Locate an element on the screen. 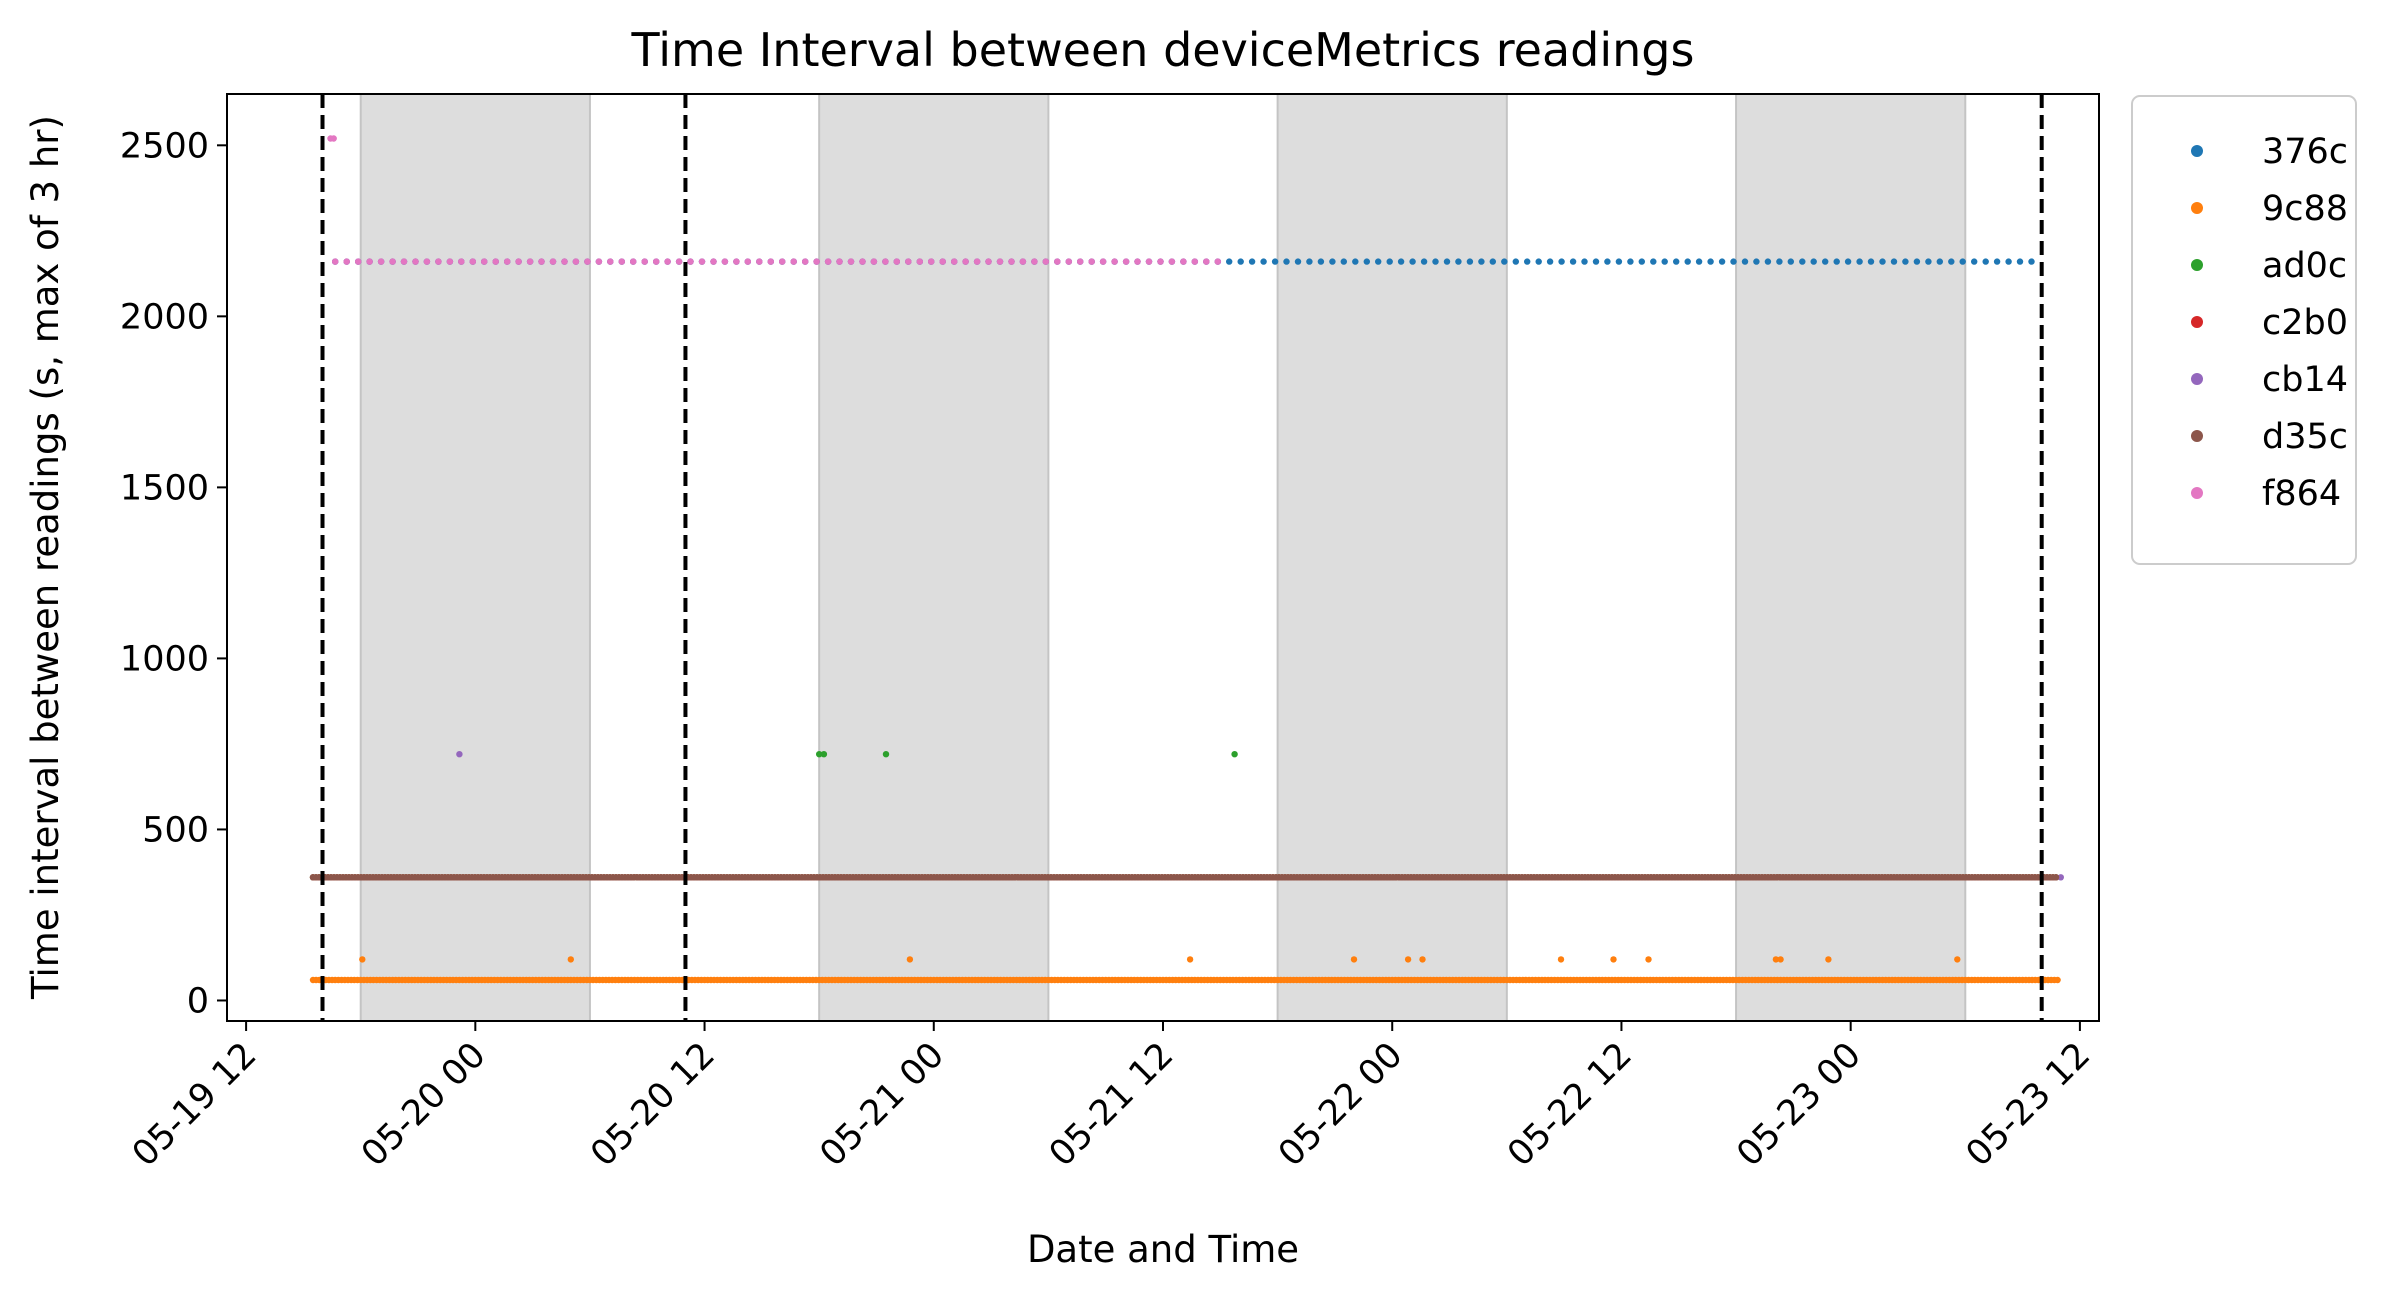  legend-label: 376c is located at coordinates (2305, 152).